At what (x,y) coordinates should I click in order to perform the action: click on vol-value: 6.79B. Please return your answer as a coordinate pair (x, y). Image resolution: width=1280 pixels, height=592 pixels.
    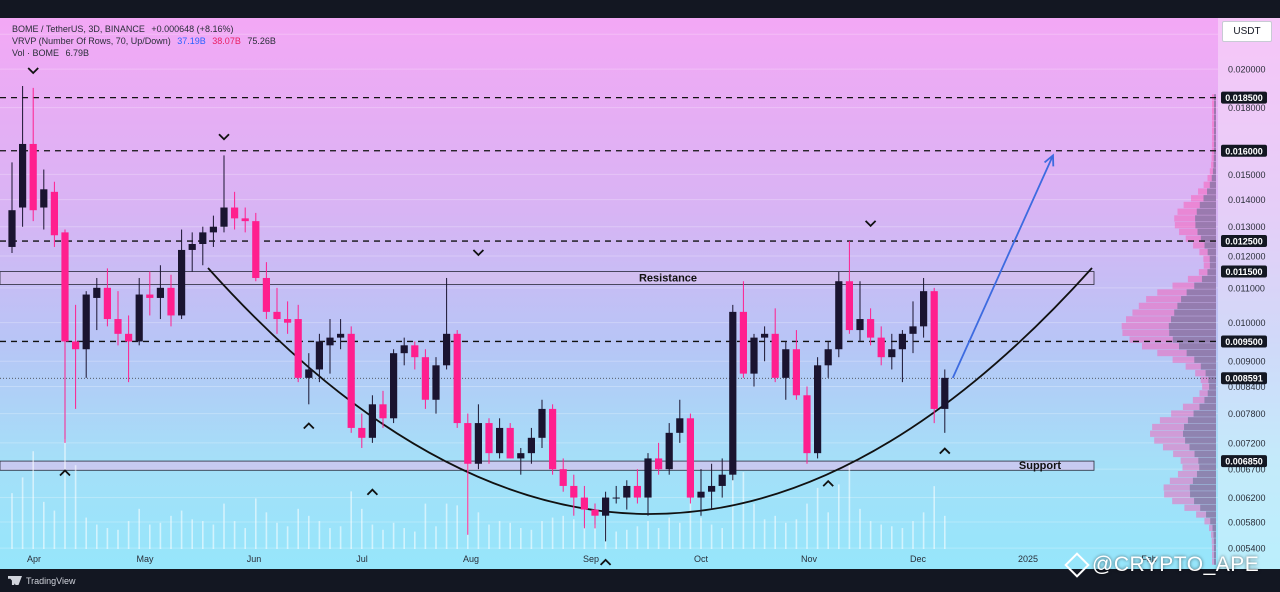
    Looking at the image, I should click on (77, 53).